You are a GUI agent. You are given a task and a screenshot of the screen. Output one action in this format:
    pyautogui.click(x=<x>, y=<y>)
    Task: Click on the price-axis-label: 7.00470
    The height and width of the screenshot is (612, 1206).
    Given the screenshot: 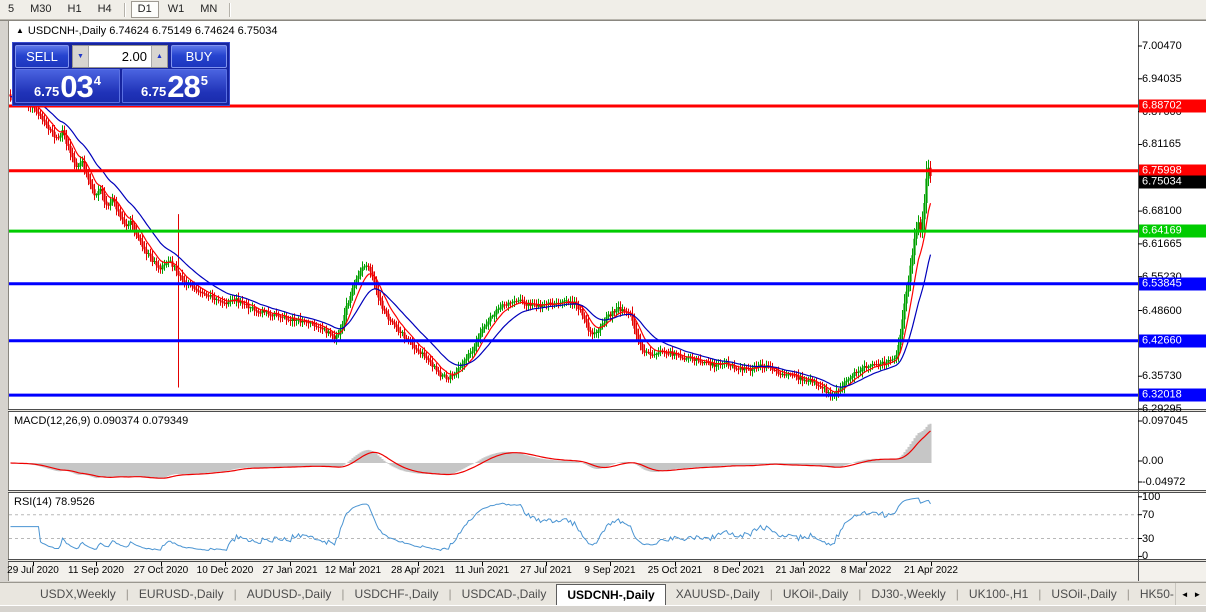 What is the action you would take?
    pyautogui.click(x=1162, y=46)
    